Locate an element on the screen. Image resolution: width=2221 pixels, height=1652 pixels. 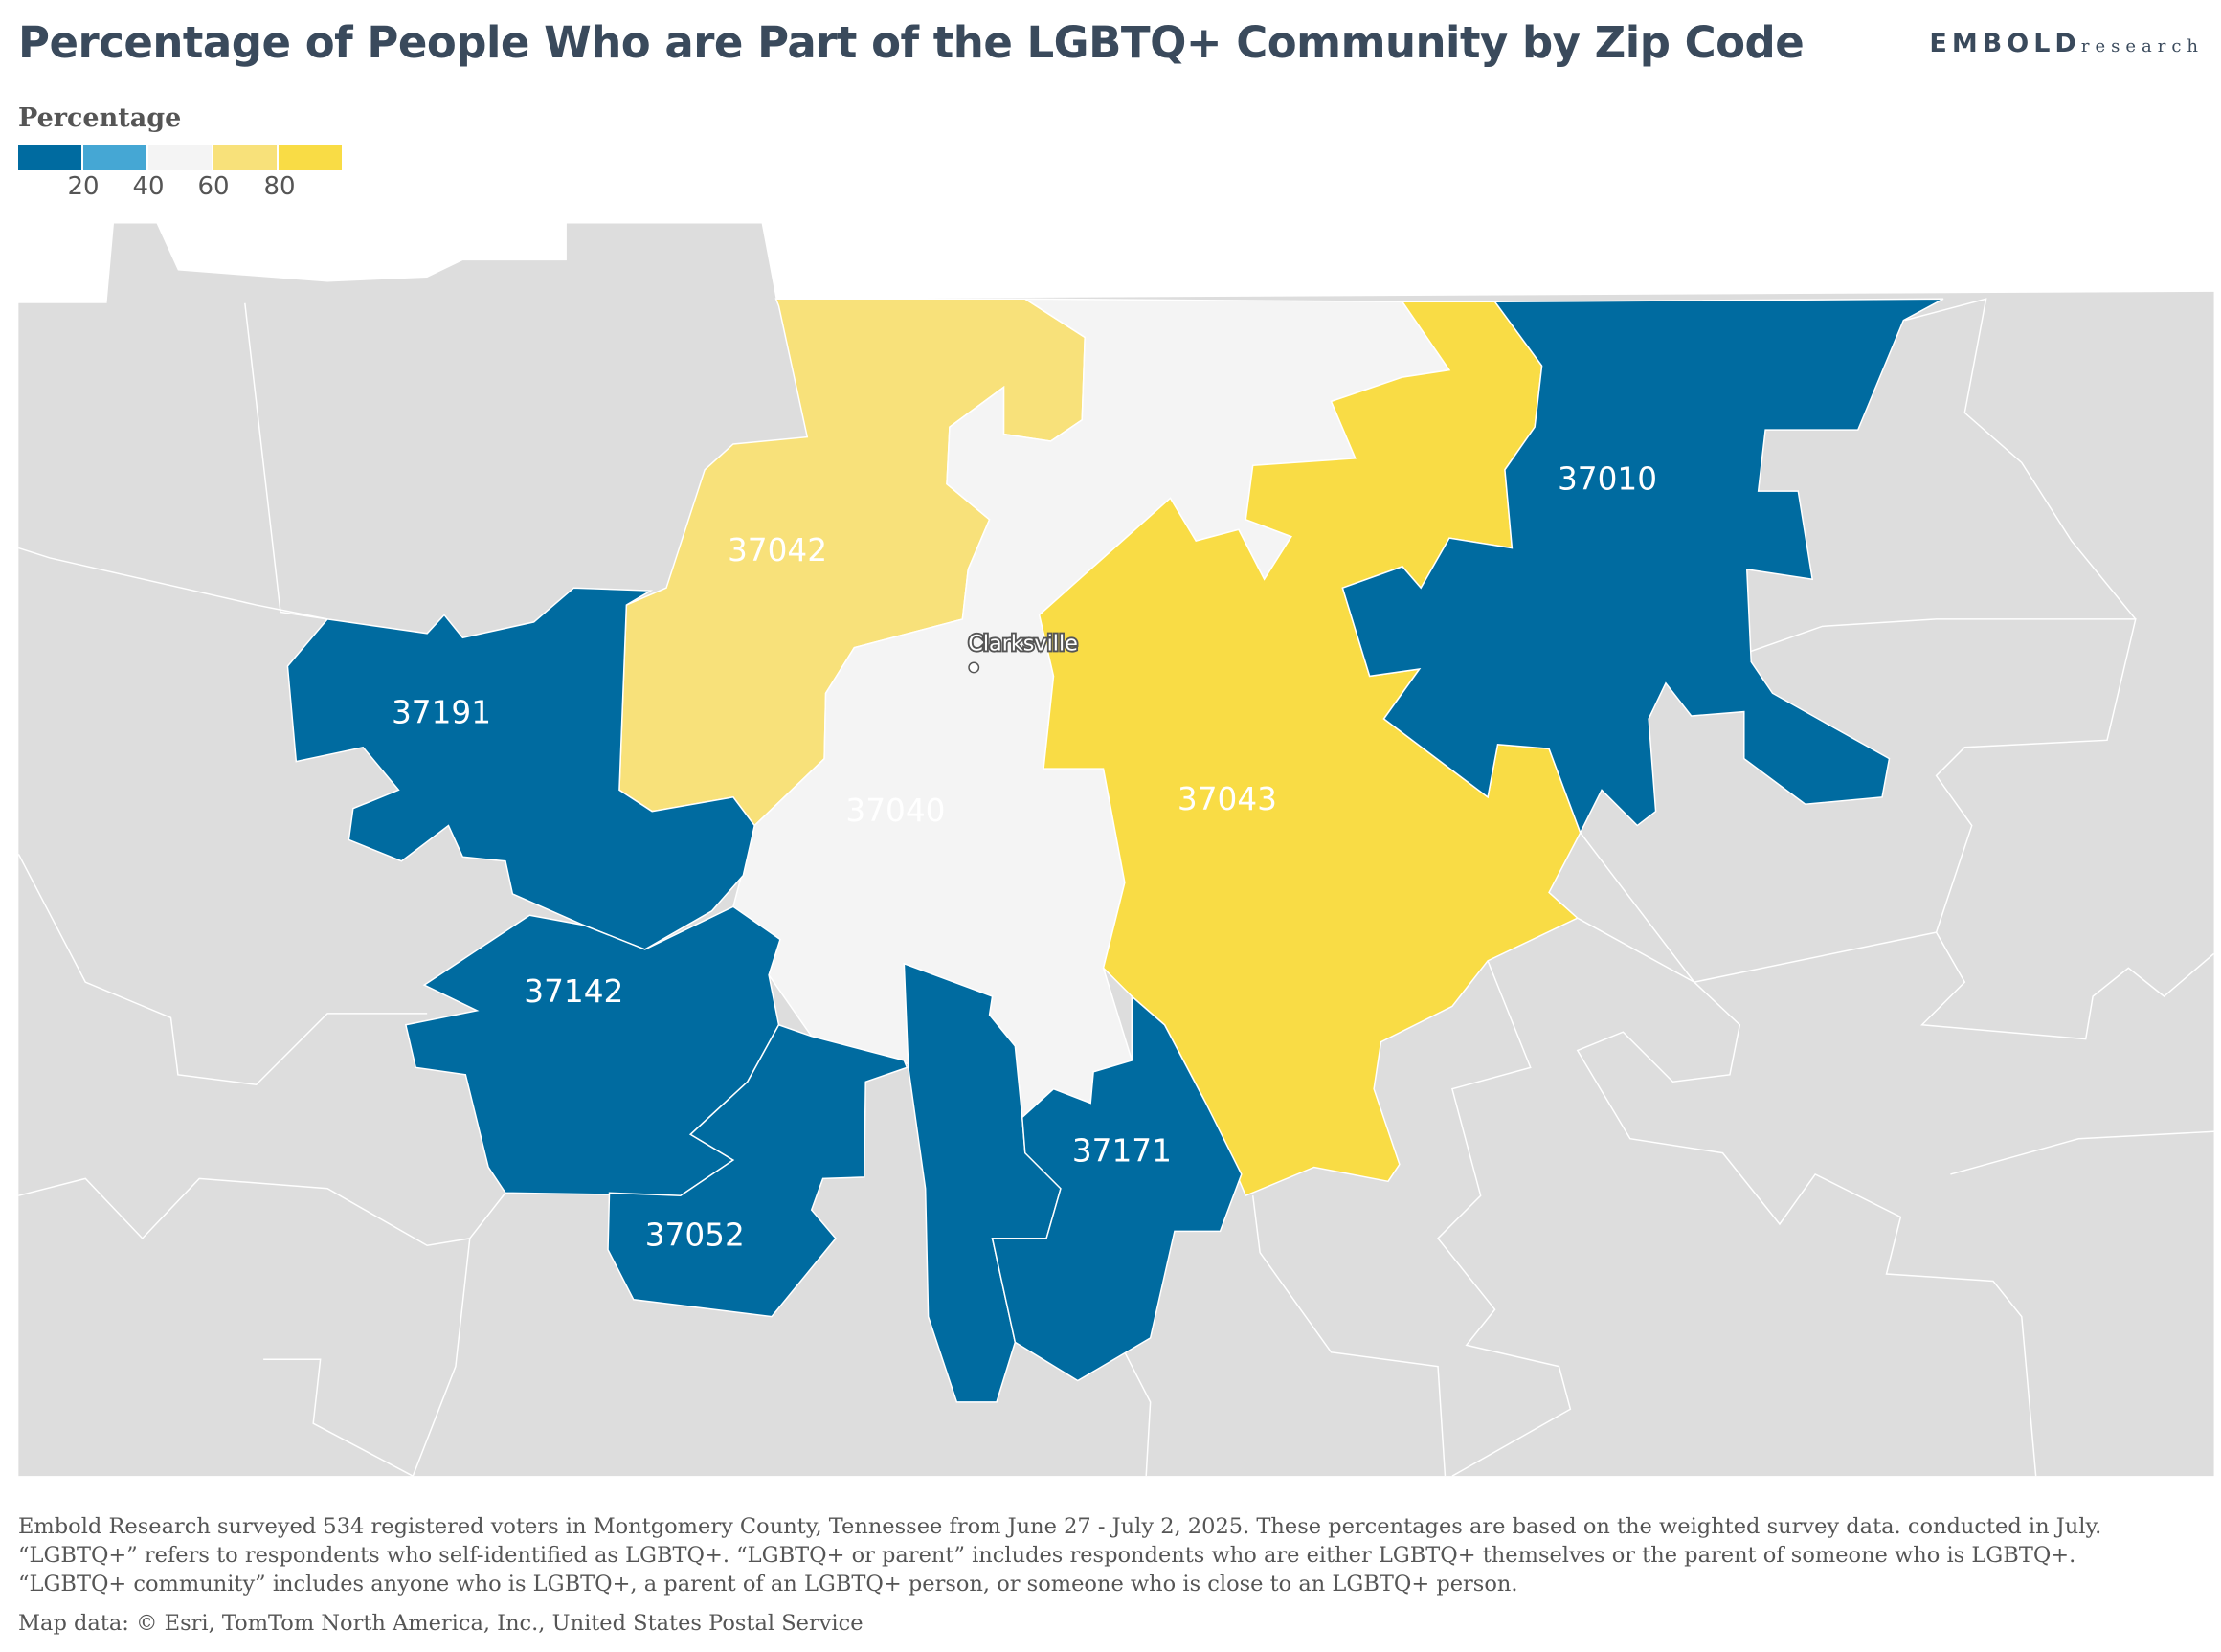
city-label-clarksville: Clarksville is located at coordinates (1023, 644).